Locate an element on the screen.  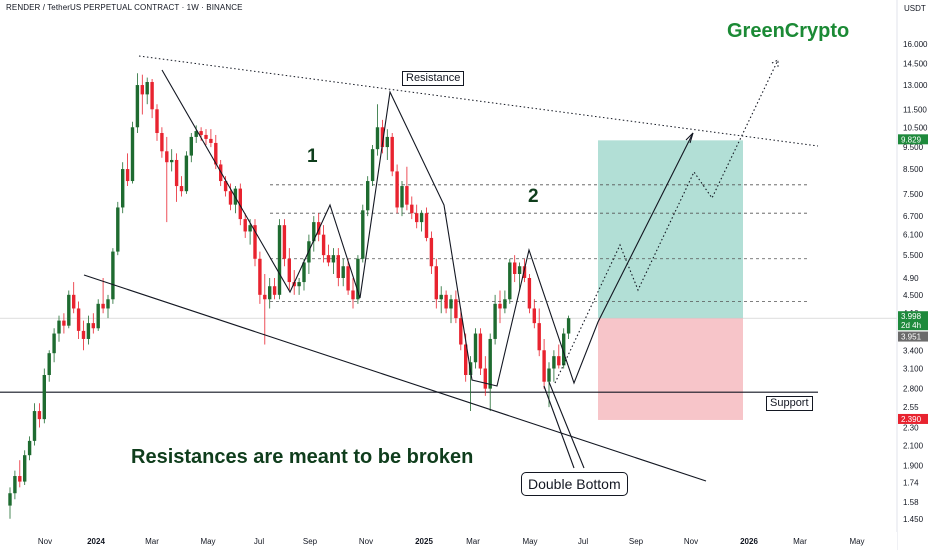
price-axis-unit: USDT is located at coordinates (915, 8).